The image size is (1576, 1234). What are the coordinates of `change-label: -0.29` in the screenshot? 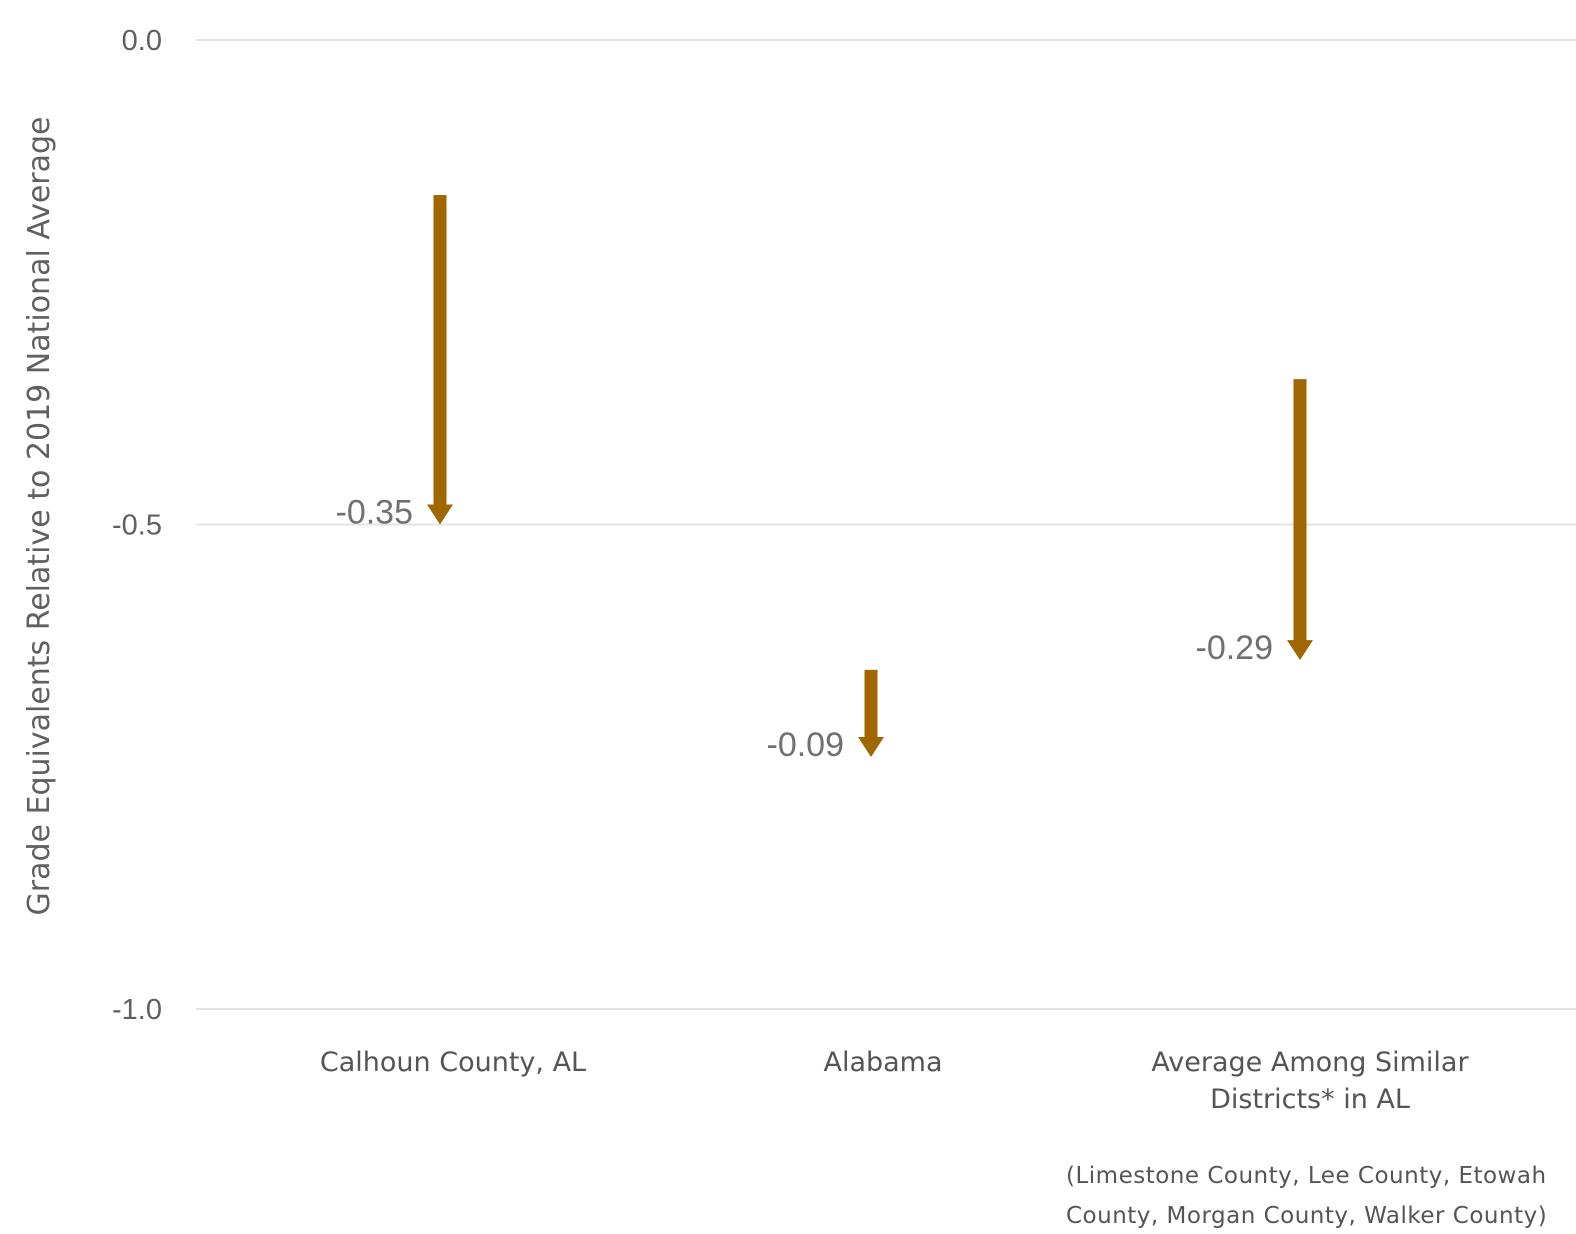 It's located at (1235, 648).